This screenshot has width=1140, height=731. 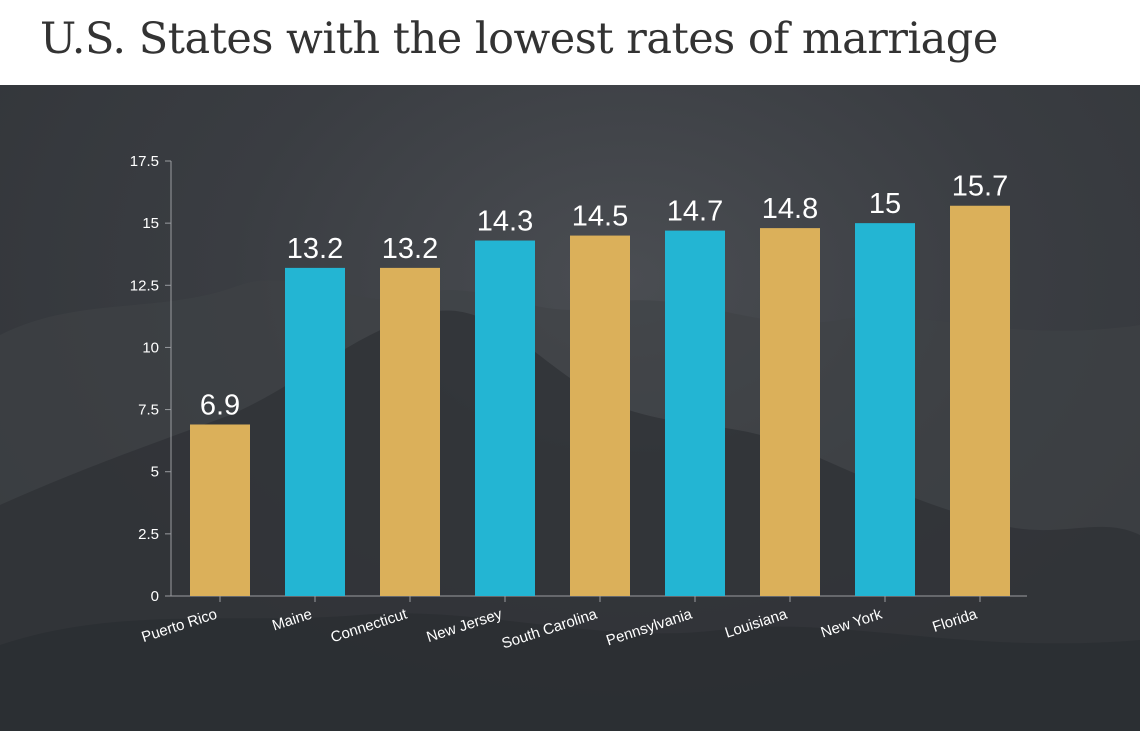 I want to click on data-label: 15, so click(x=885, y=204).